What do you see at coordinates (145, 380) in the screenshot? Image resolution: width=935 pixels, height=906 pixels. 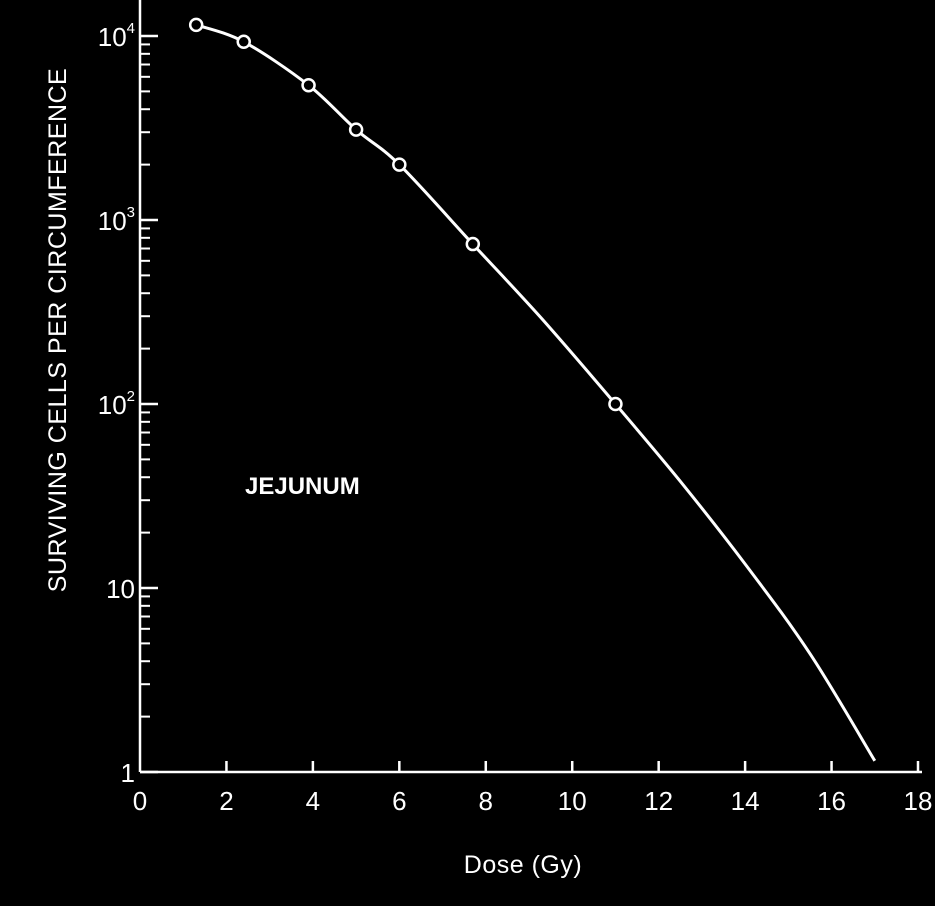 I see `minor-ticks` at bounding box center [145, 380].